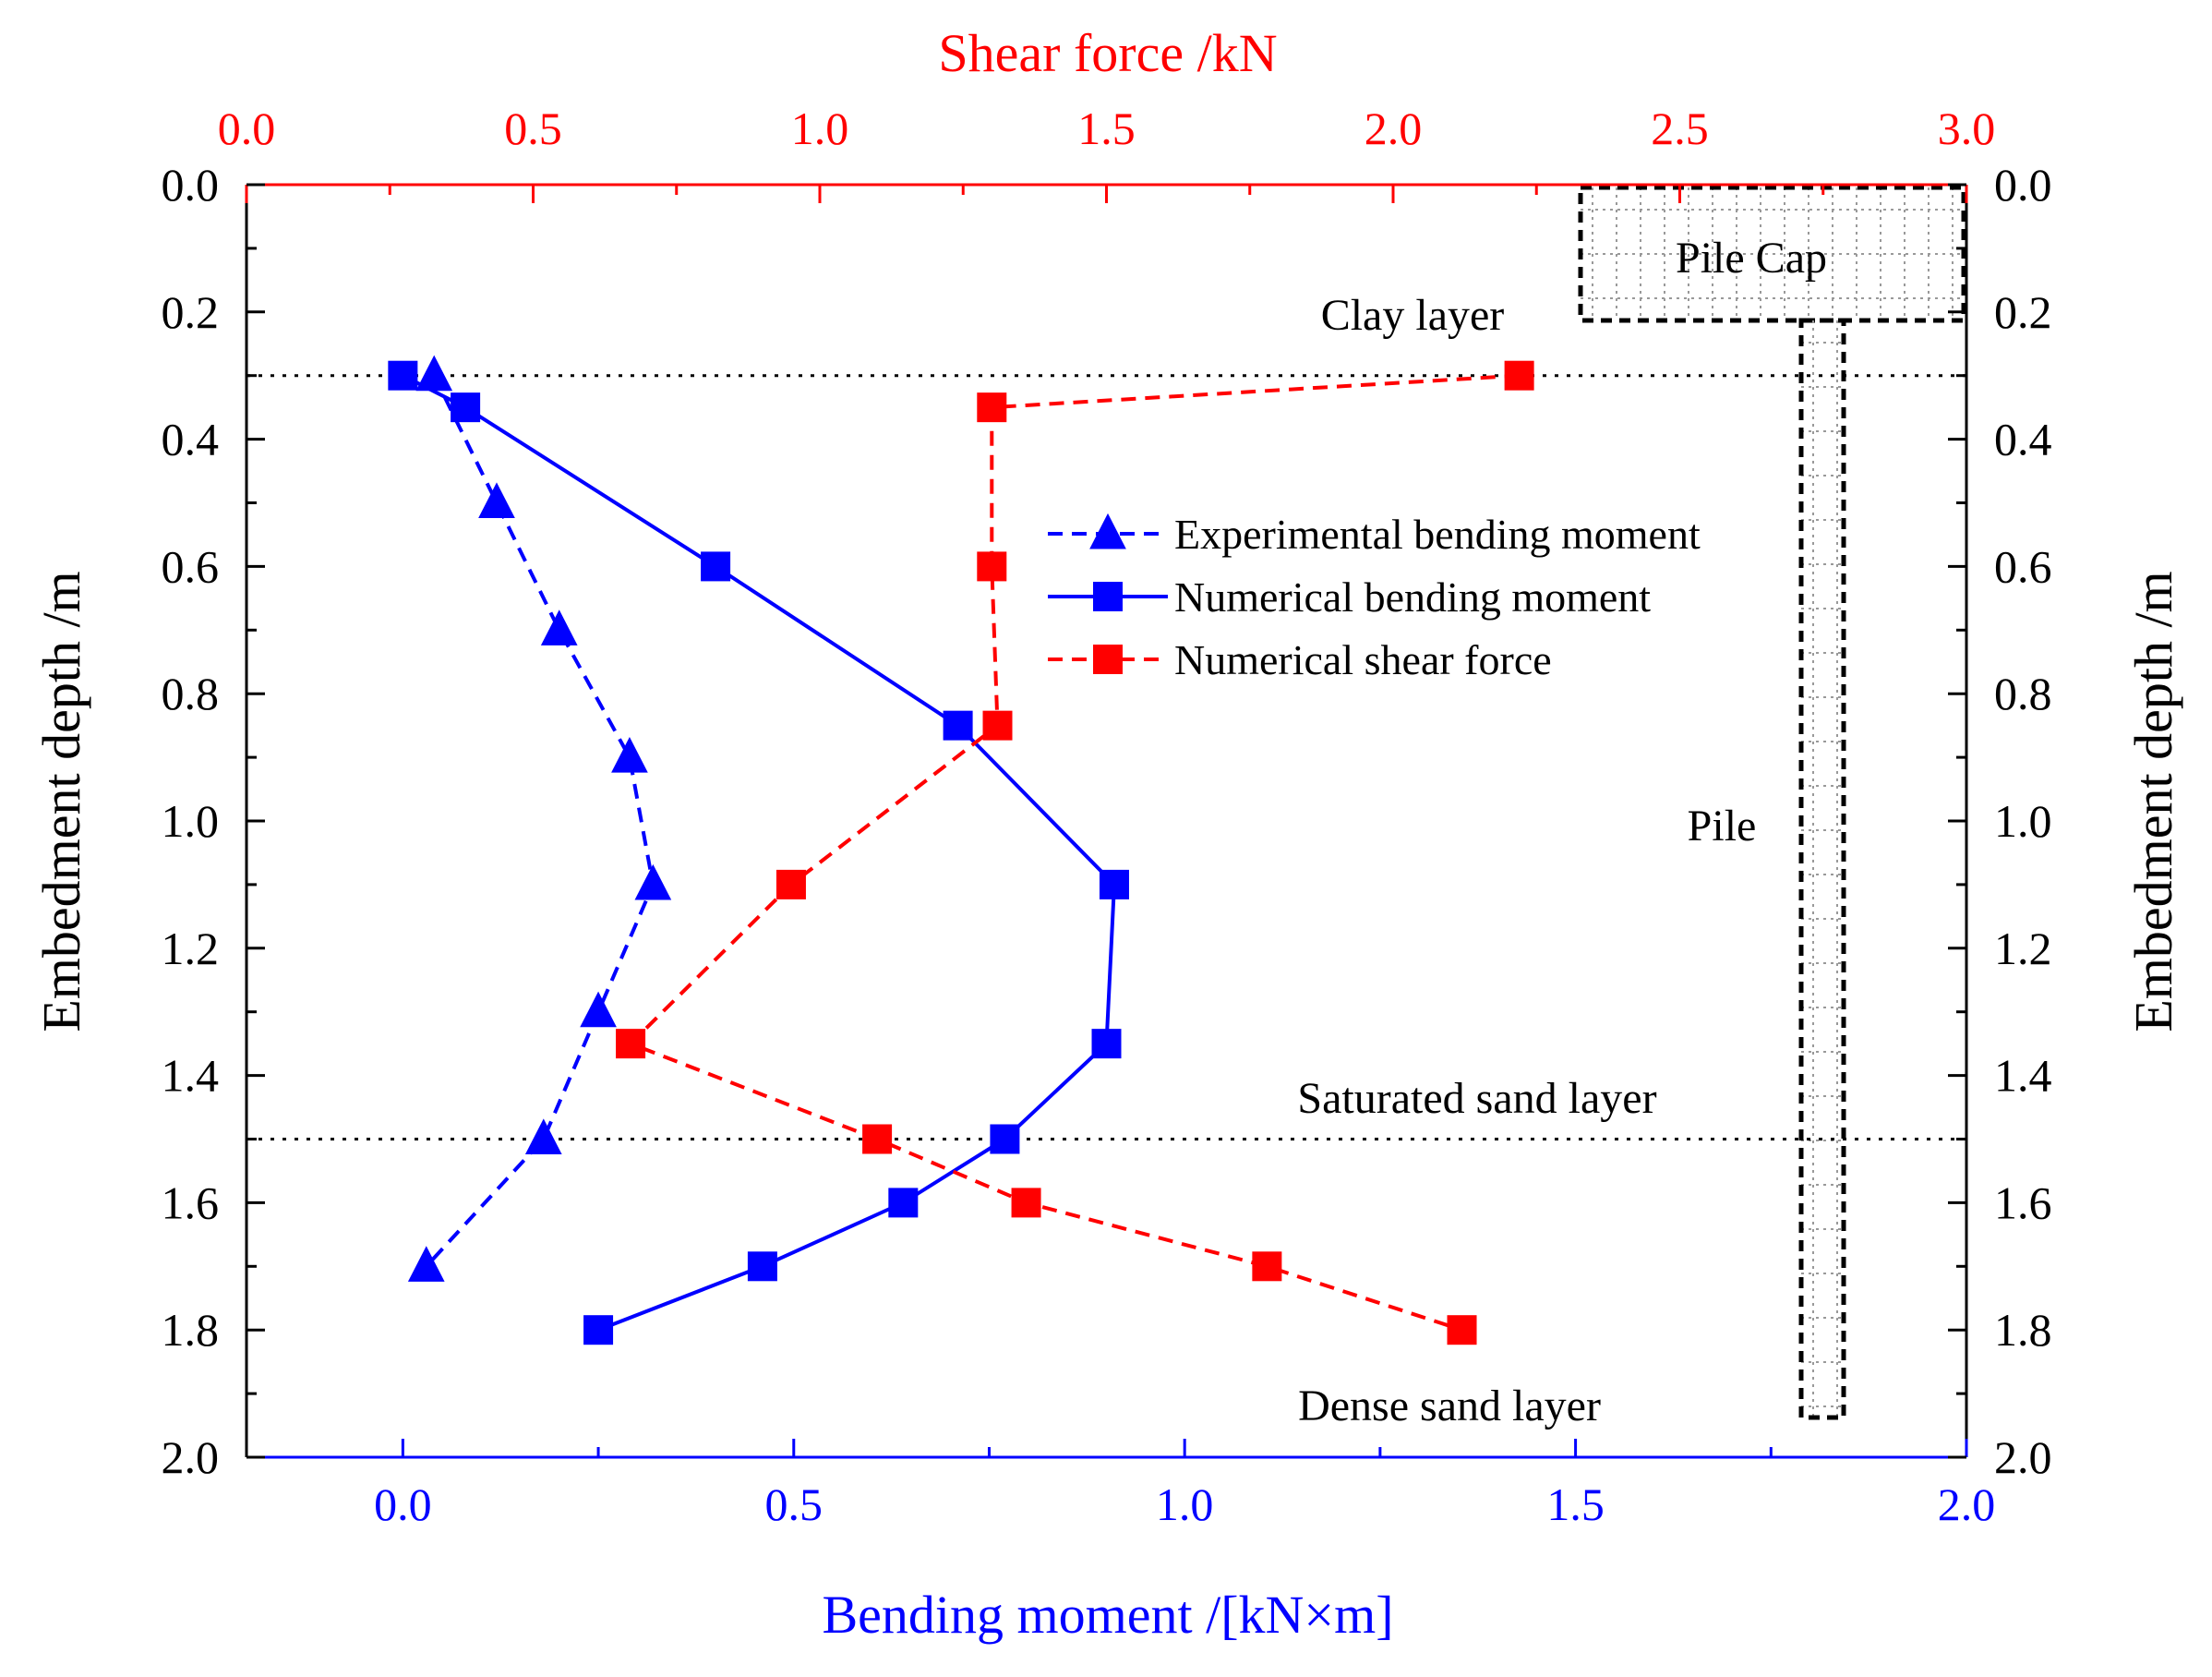 Image resolution: width=2212 pixels, height=1677 pixels. I want to click on right-tick-label: 0.2, so click(2023, 312).